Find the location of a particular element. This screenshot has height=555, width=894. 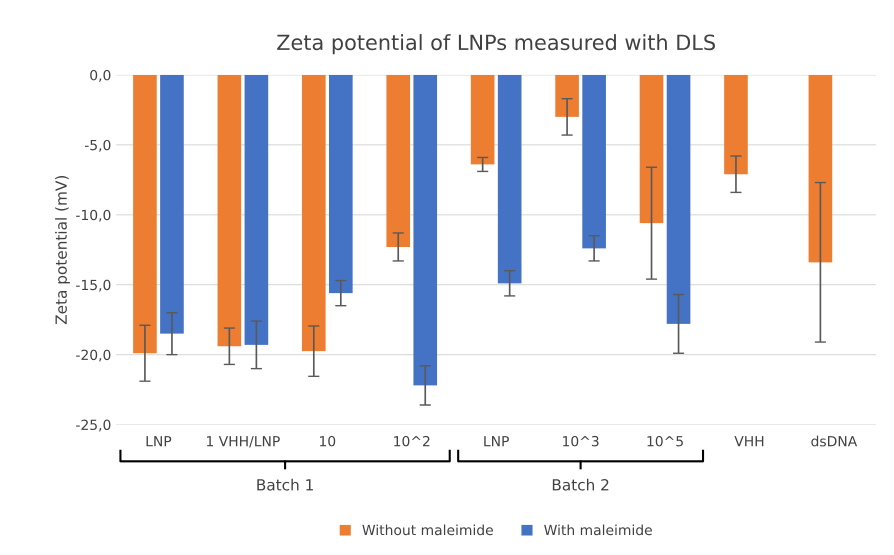

x-tick-label: 10^5 is located at coordinates (665, 441).